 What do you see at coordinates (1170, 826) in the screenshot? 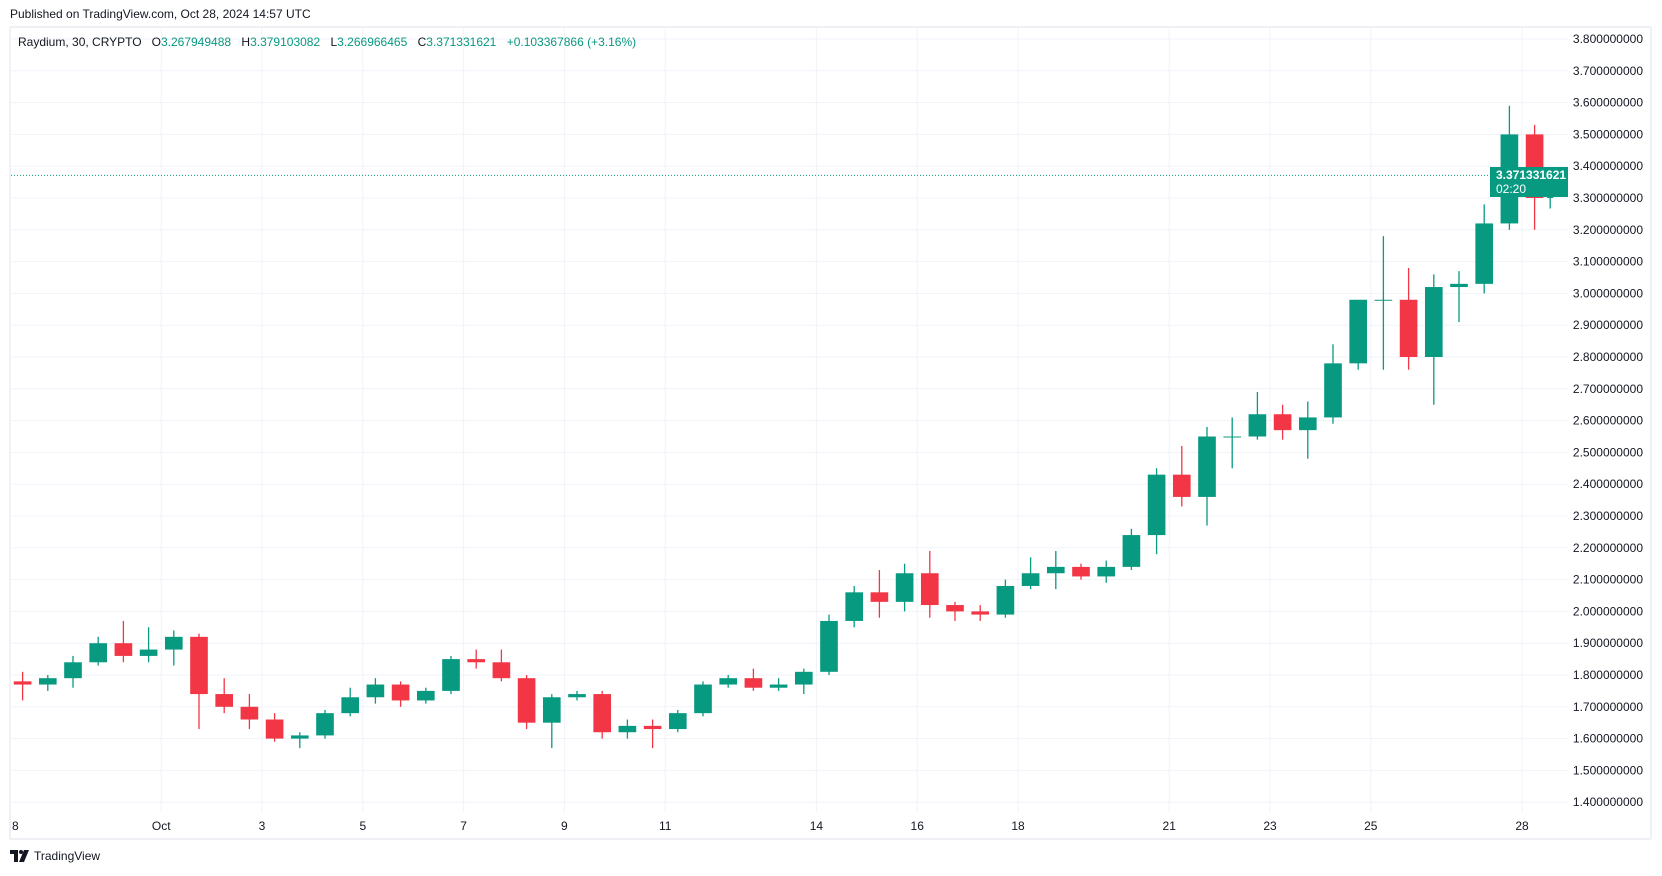
I see `time-tick-label: 21` at bounding box center [1170, 826].